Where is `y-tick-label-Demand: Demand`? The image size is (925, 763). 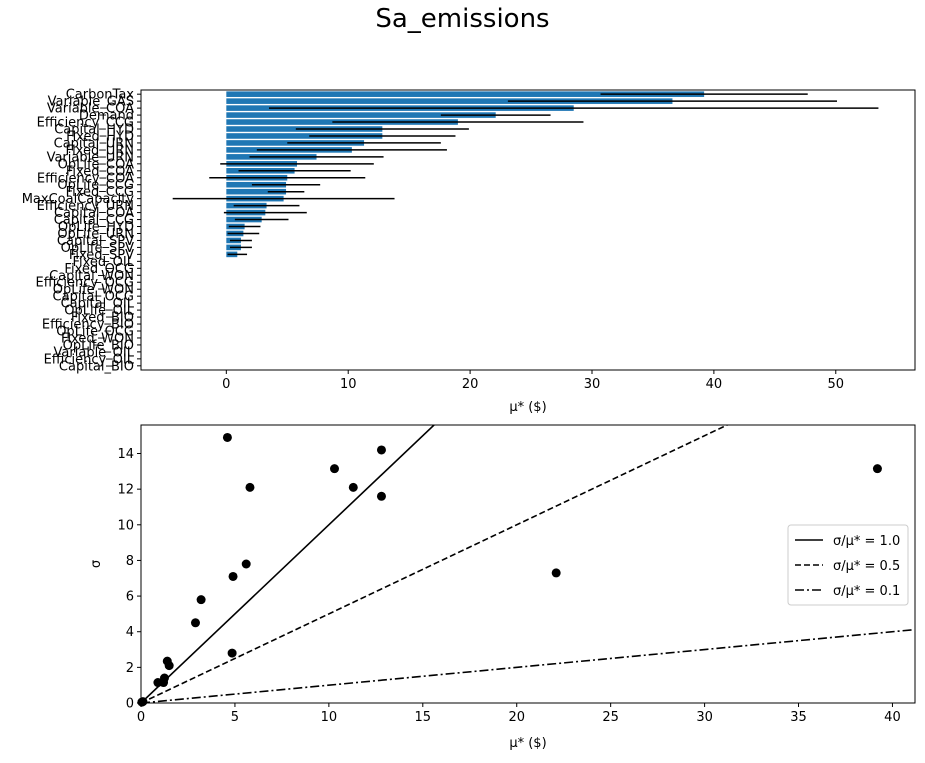 y-tick-label-Demand: Demand is located at coordinates (106, 116).